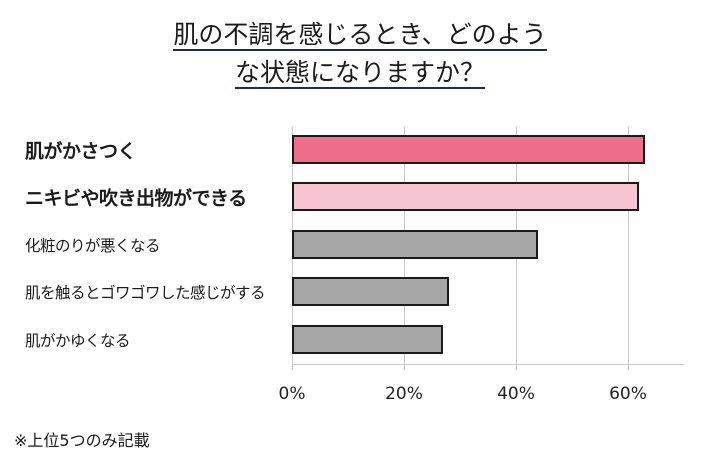 This screenshot has height=456, width=720. What do you see at coordinates (136, 198) in the screenshot?
I see `category-label: ニキビや吹き出物ができる` at bounding box center [136, 198].